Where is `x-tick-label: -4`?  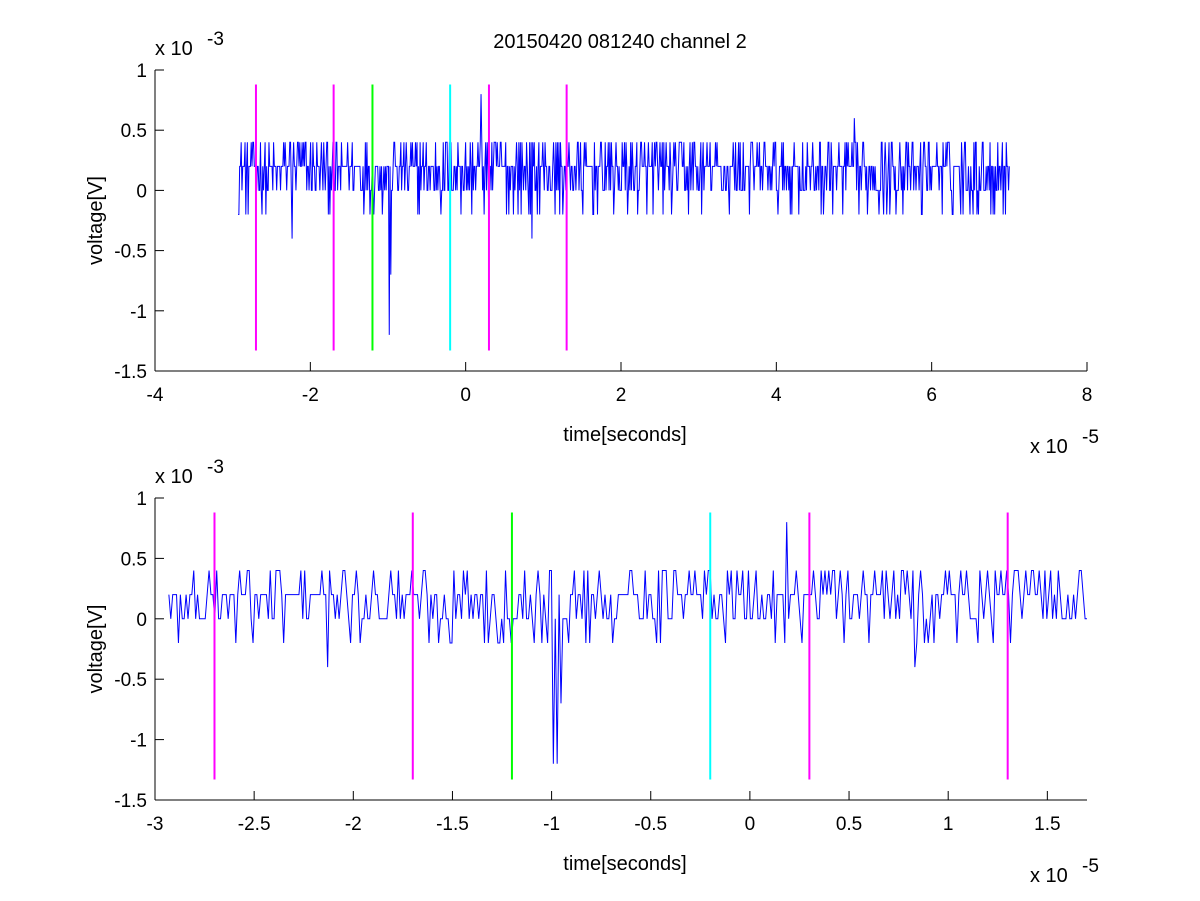
x-tick-label: -4 is located at coordinates (155, 395).